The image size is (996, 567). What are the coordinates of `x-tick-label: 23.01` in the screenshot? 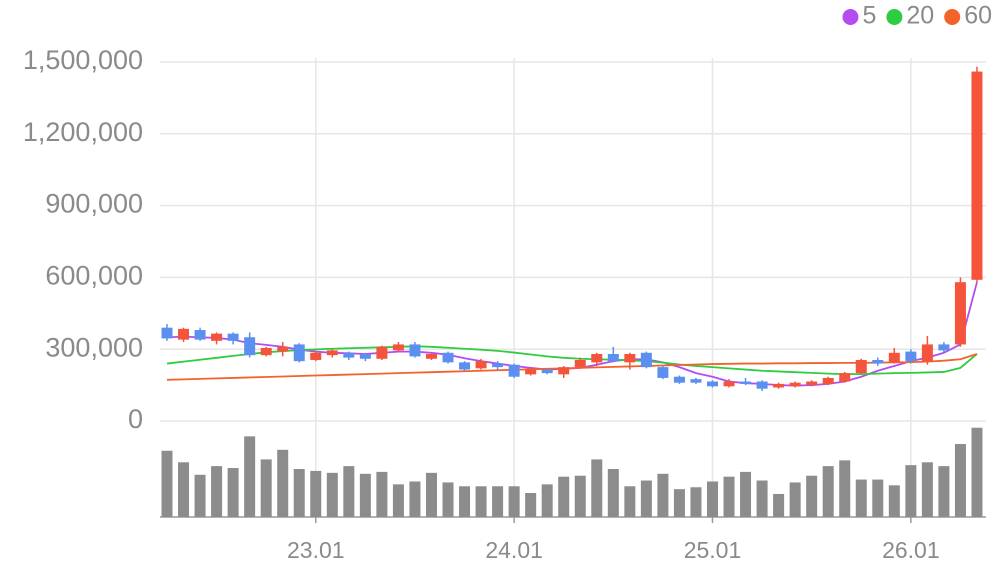 It's located at (316, 550).